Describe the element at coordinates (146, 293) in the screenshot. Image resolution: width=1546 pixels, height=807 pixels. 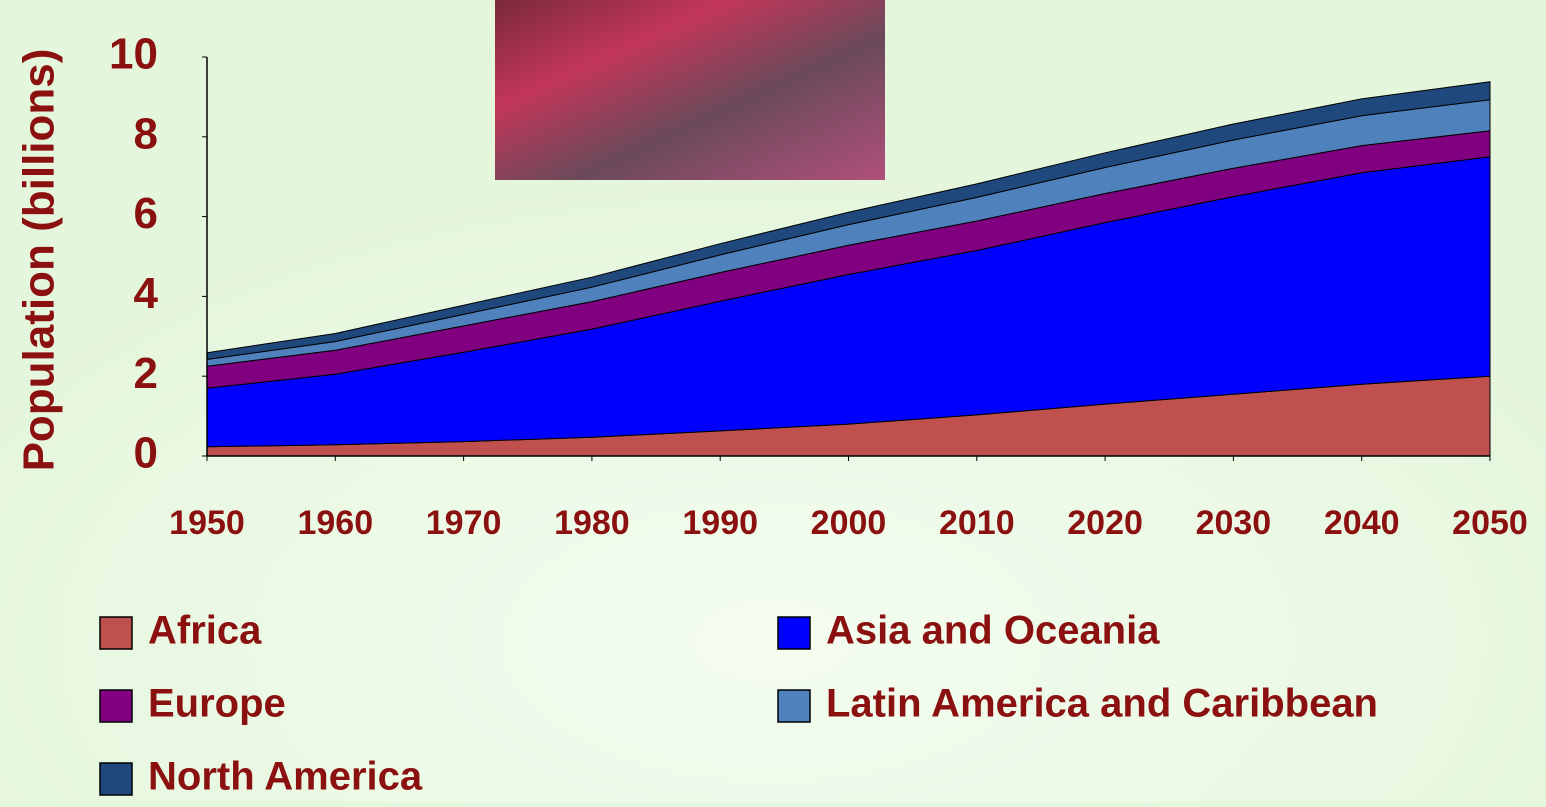
I see `y-tick-label: 4` at that location.